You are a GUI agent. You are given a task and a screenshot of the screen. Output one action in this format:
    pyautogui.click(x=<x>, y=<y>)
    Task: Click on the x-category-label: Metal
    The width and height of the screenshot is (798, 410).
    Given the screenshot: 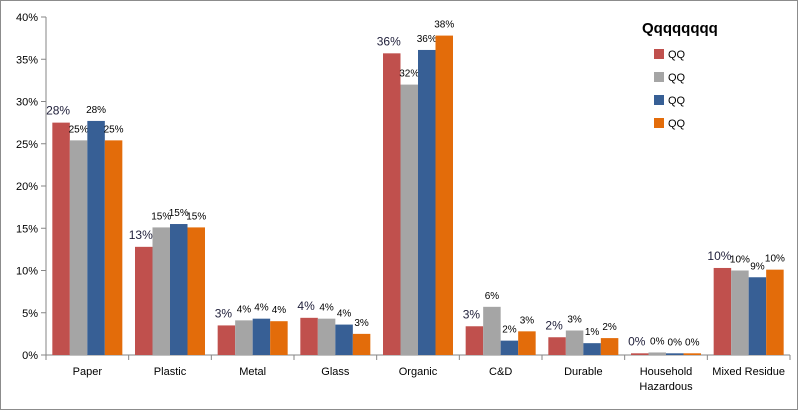 What is the action you would take?
    pyautogui.click(x=252, y=372)
    